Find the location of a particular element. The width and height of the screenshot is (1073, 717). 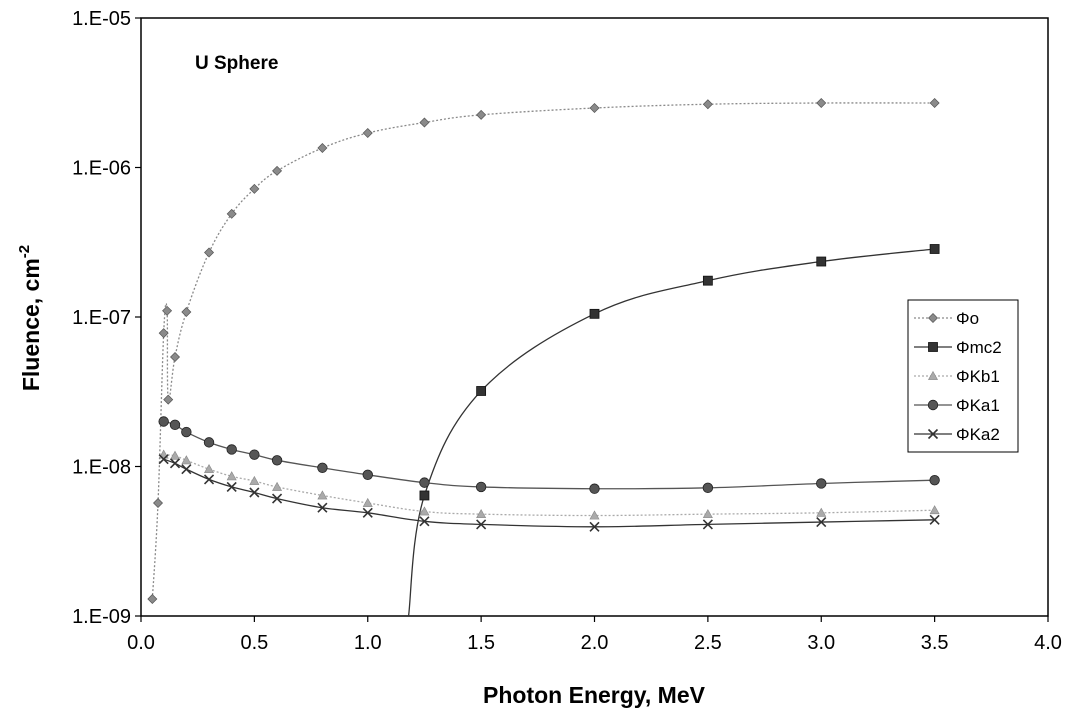

legend-label: Φmc2 is located at coordinates (979, 347).